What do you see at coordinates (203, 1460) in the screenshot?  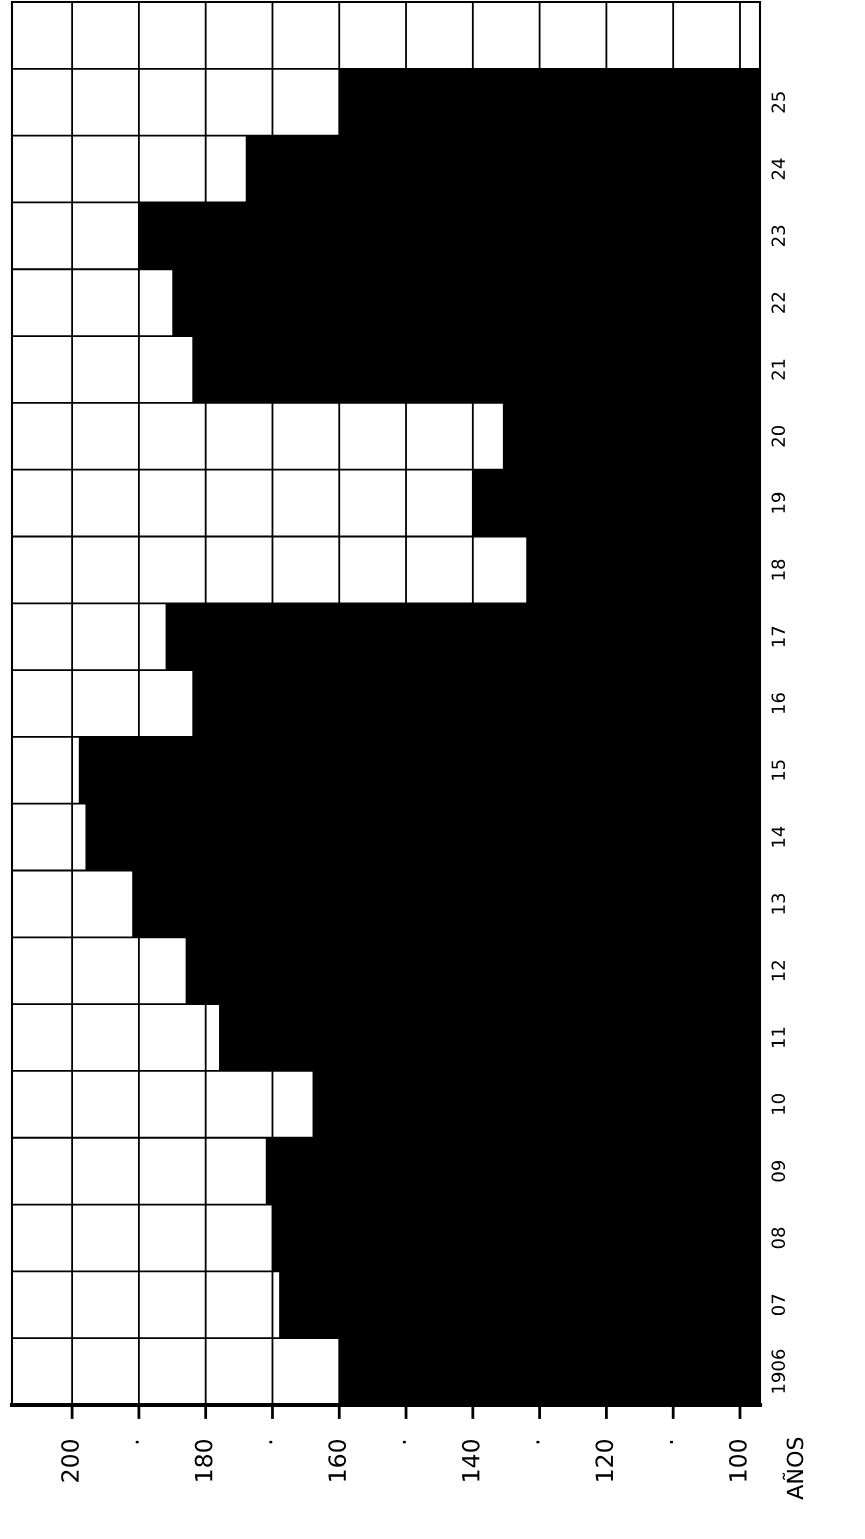 I see `x-tick-label: 180` at bounding box center [203, 1460].